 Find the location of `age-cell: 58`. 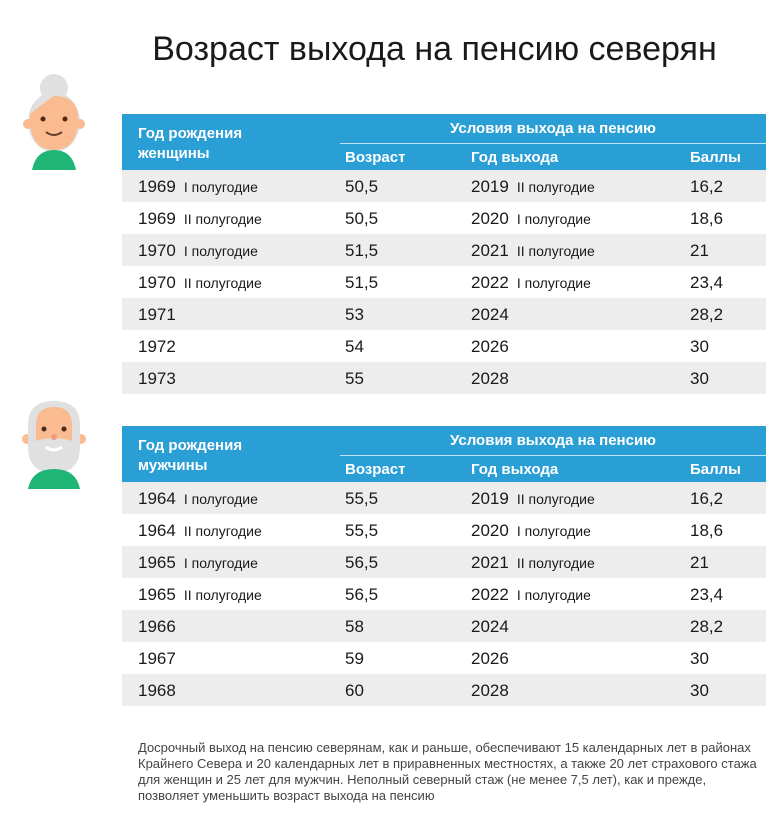

age-cell: 58 is located at coordinates (354, 626).